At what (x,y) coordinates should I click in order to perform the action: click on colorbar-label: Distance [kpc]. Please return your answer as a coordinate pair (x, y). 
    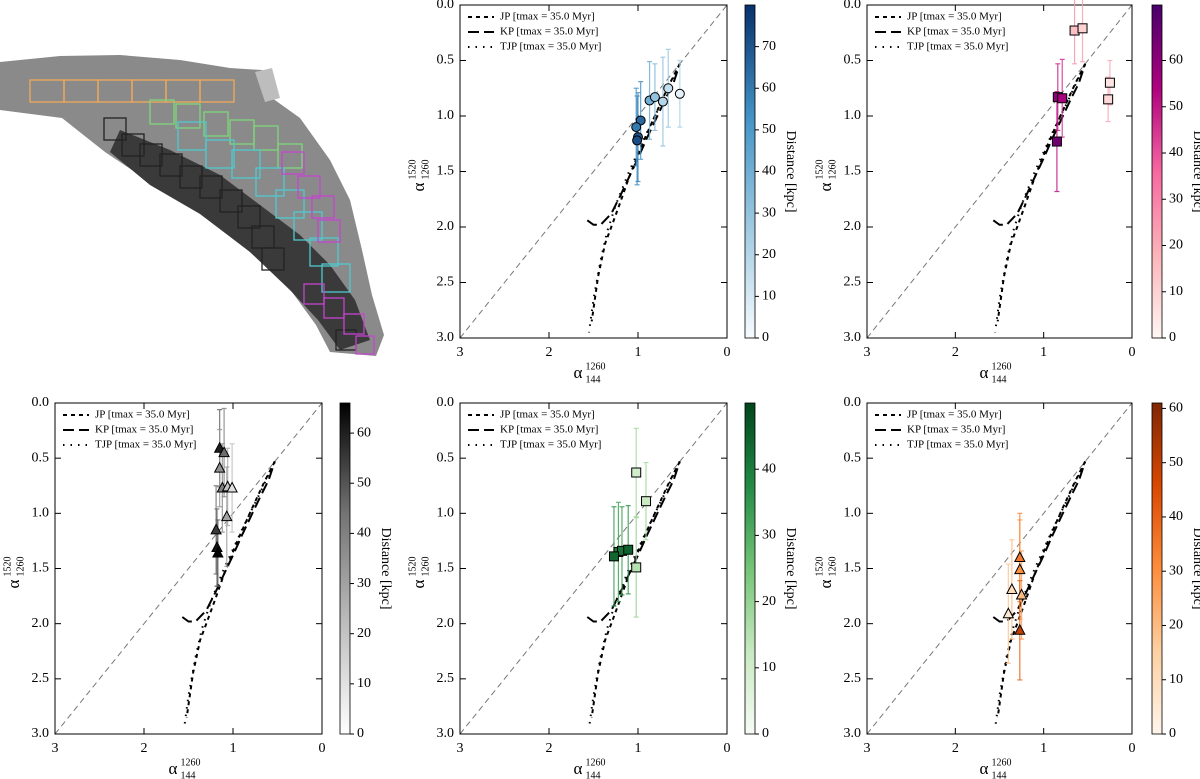
    Looking at the image, I should click on (790, 568).